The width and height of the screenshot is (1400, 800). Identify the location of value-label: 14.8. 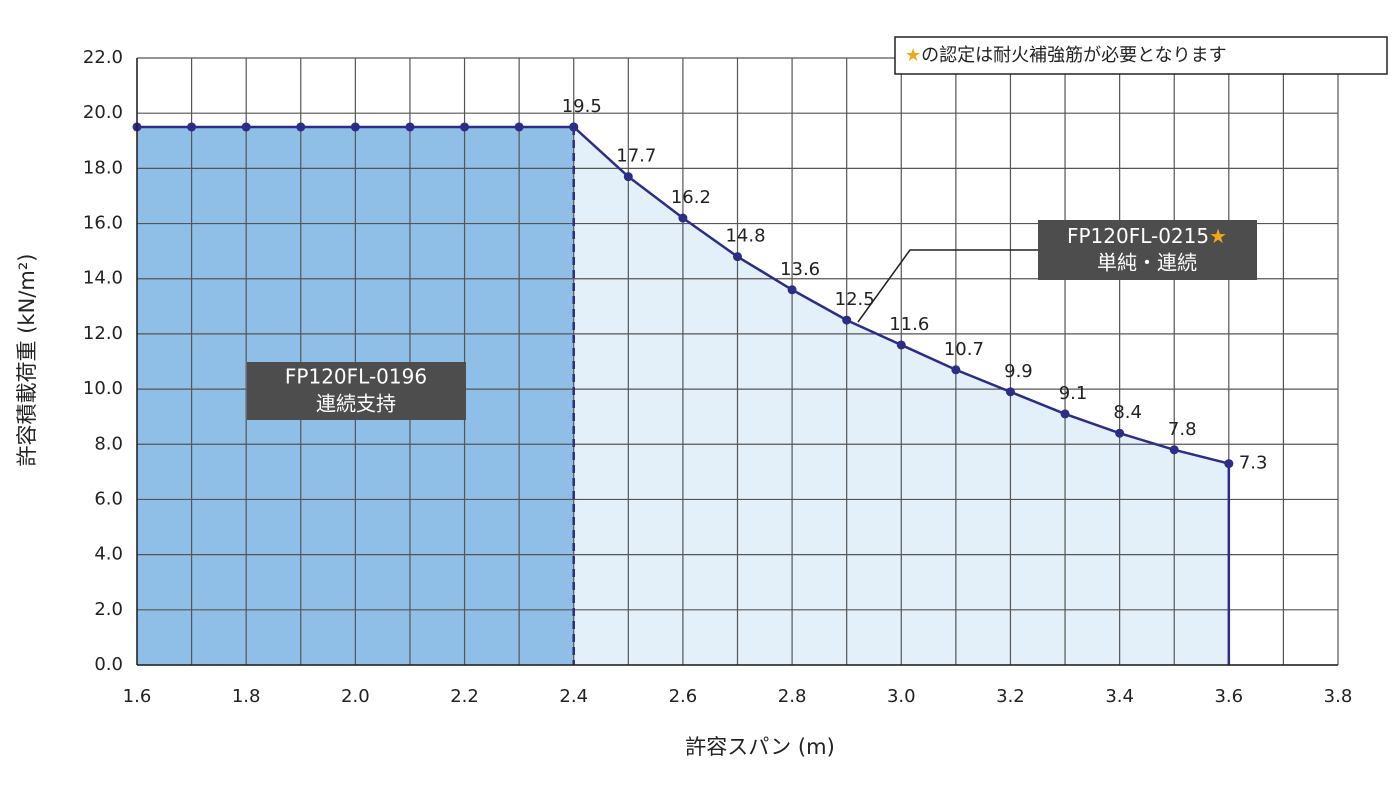
(745, 236).